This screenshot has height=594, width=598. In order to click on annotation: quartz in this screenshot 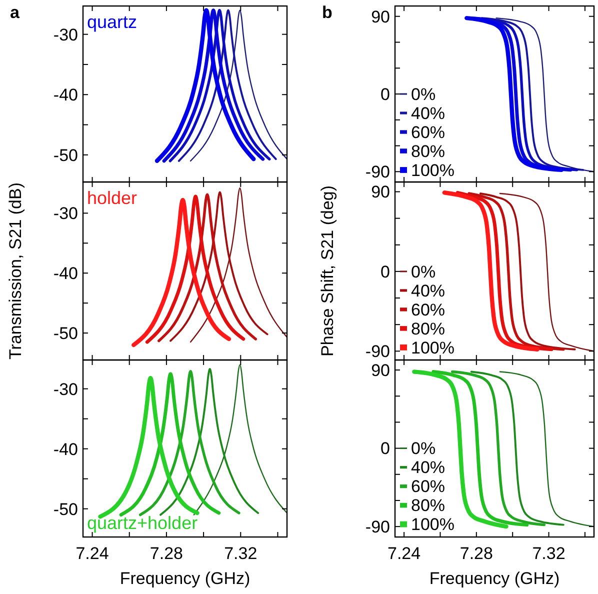, I will do `click(112, 22)`.